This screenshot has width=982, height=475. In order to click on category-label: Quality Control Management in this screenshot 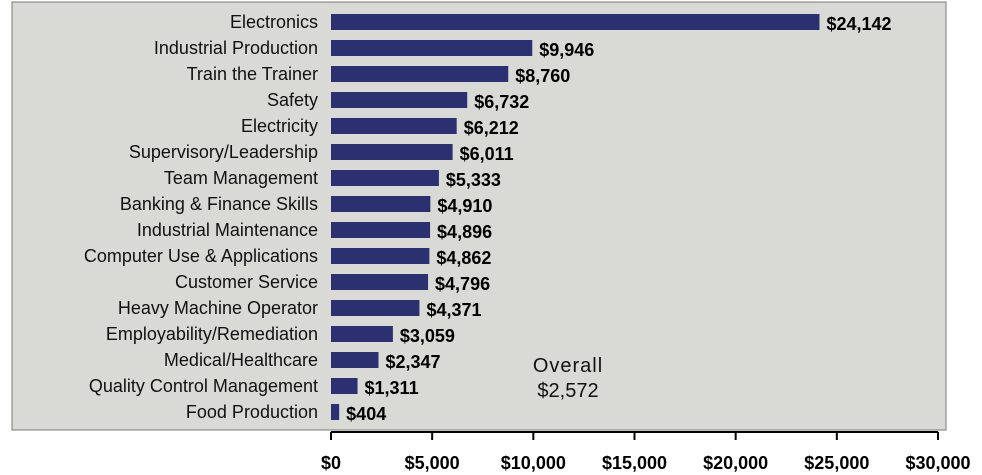, I will do `click(203, 386)`.